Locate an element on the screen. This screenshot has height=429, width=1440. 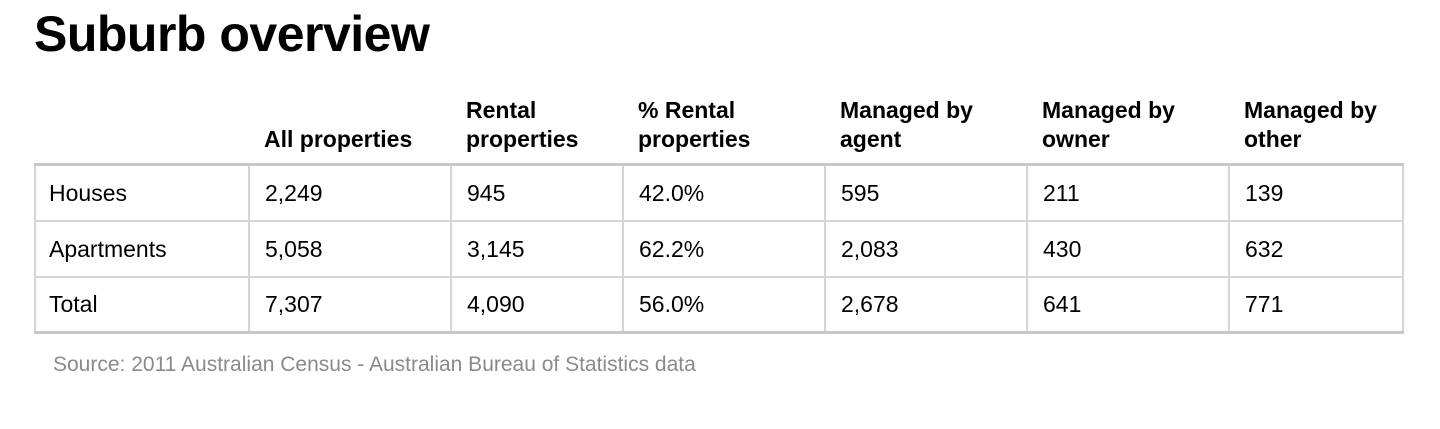
page-title: Suburb overview is located at coordinates (232, 34).